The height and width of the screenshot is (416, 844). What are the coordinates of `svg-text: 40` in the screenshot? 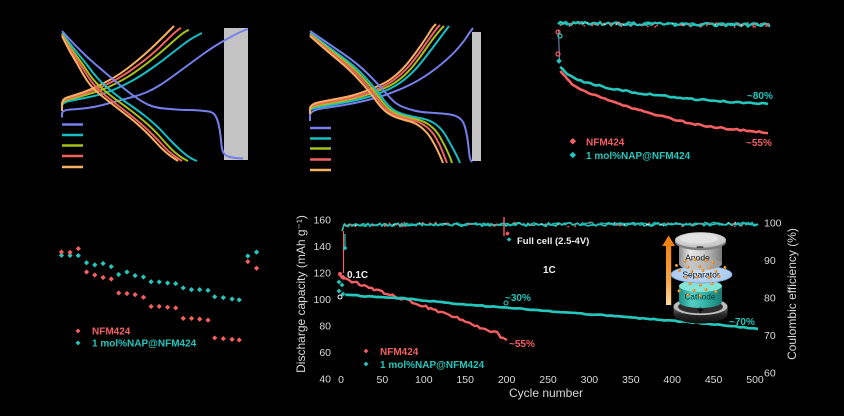 It's located at (325, 380).